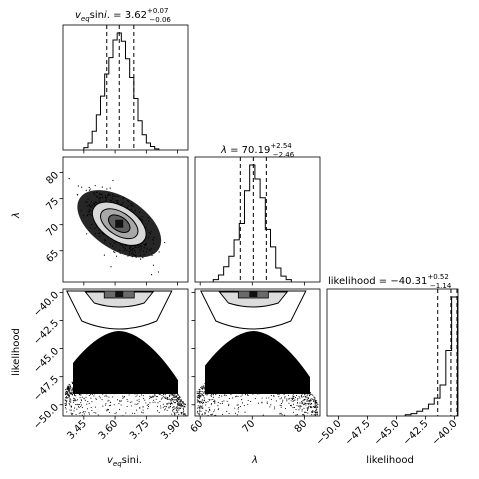 This screenshot has width=479, height=479. Describe the element at coordinates (252, 223) in the screenshot. I see `histogram-step` at that location.